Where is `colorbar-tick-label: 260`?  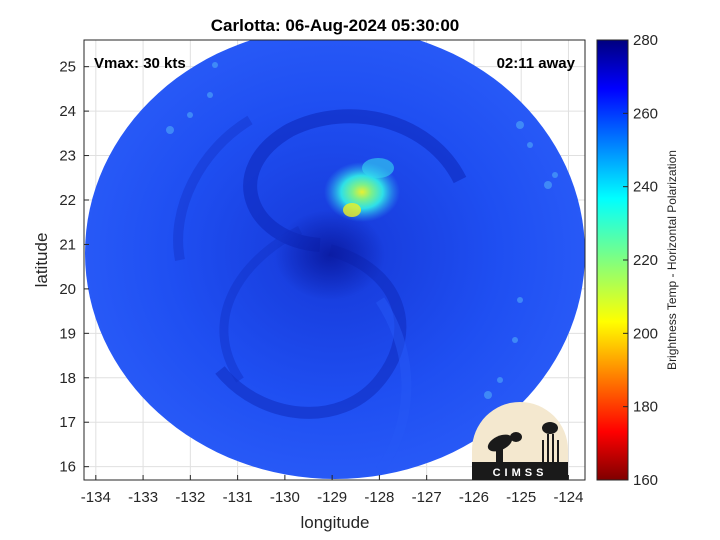 colorbar-tick-label: 260 is located at coordinates (645, 113).